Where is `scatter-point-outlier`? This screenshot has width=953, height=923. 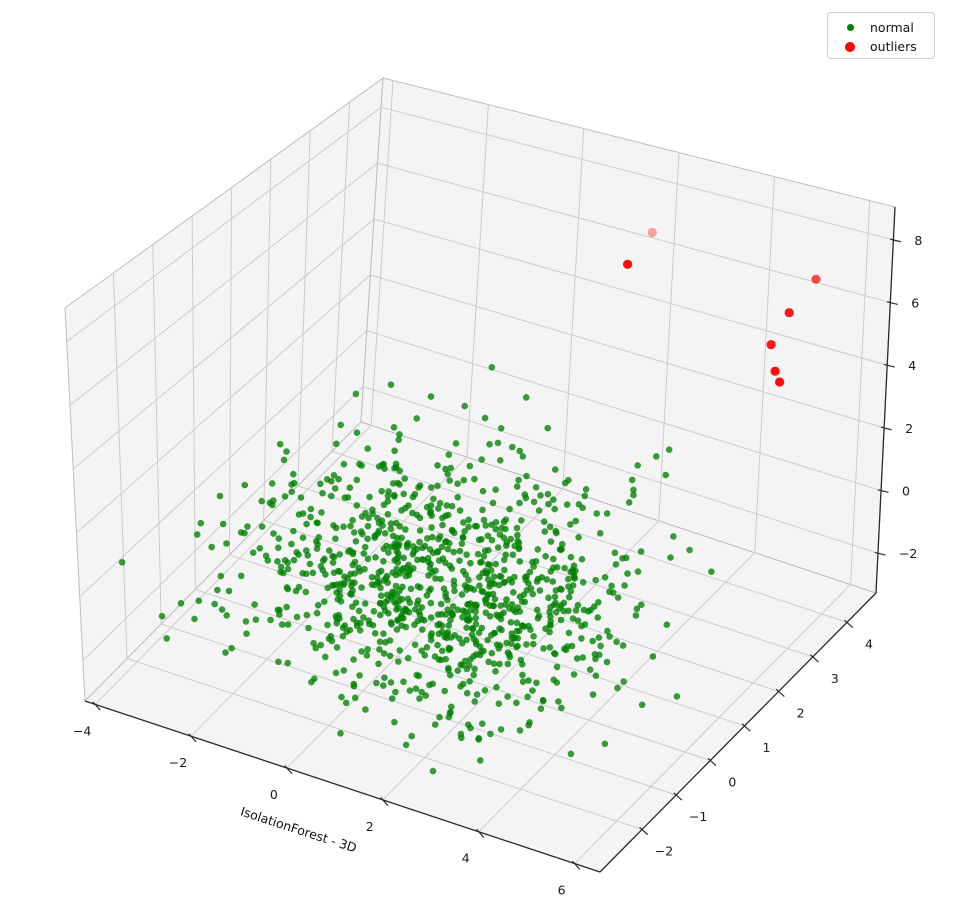 scatter-point-outlier is located at coordinates (628, 264).